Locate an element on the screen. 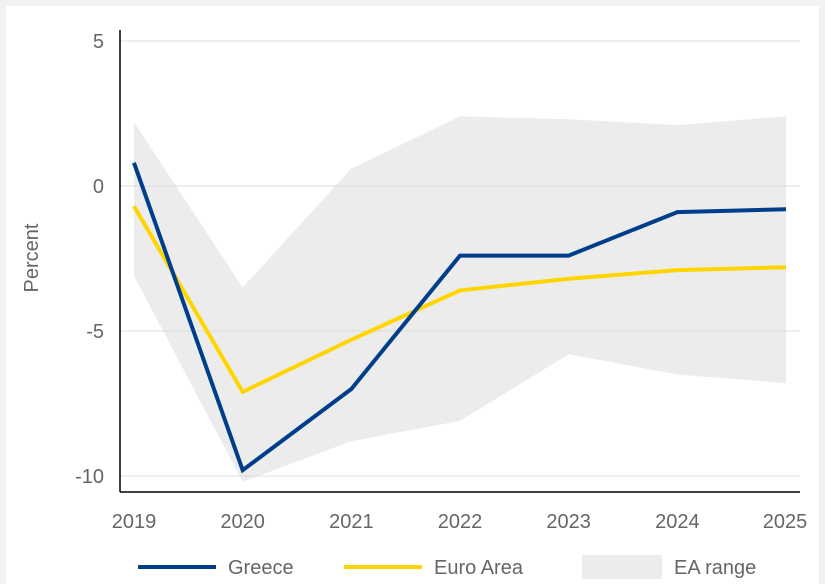 Image resolution: width=825 pixels, height=584 pixels. y-axis-label: Percent is located at coordinates (32, 257).